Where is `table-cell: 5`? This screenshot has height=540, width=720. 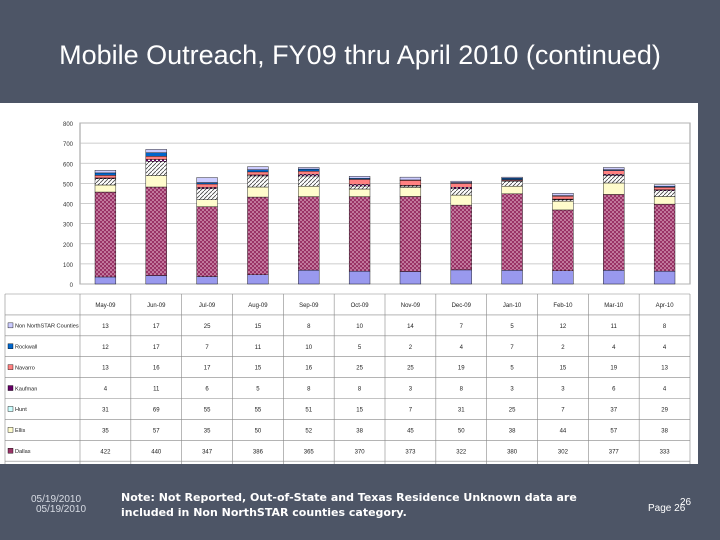
table-cell: 5 is located at coordinates (360, 348).